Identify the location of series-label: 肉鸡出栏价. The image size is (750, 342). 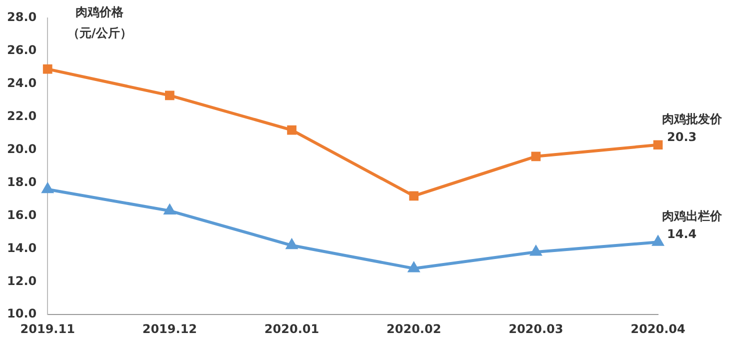
(692, 216).